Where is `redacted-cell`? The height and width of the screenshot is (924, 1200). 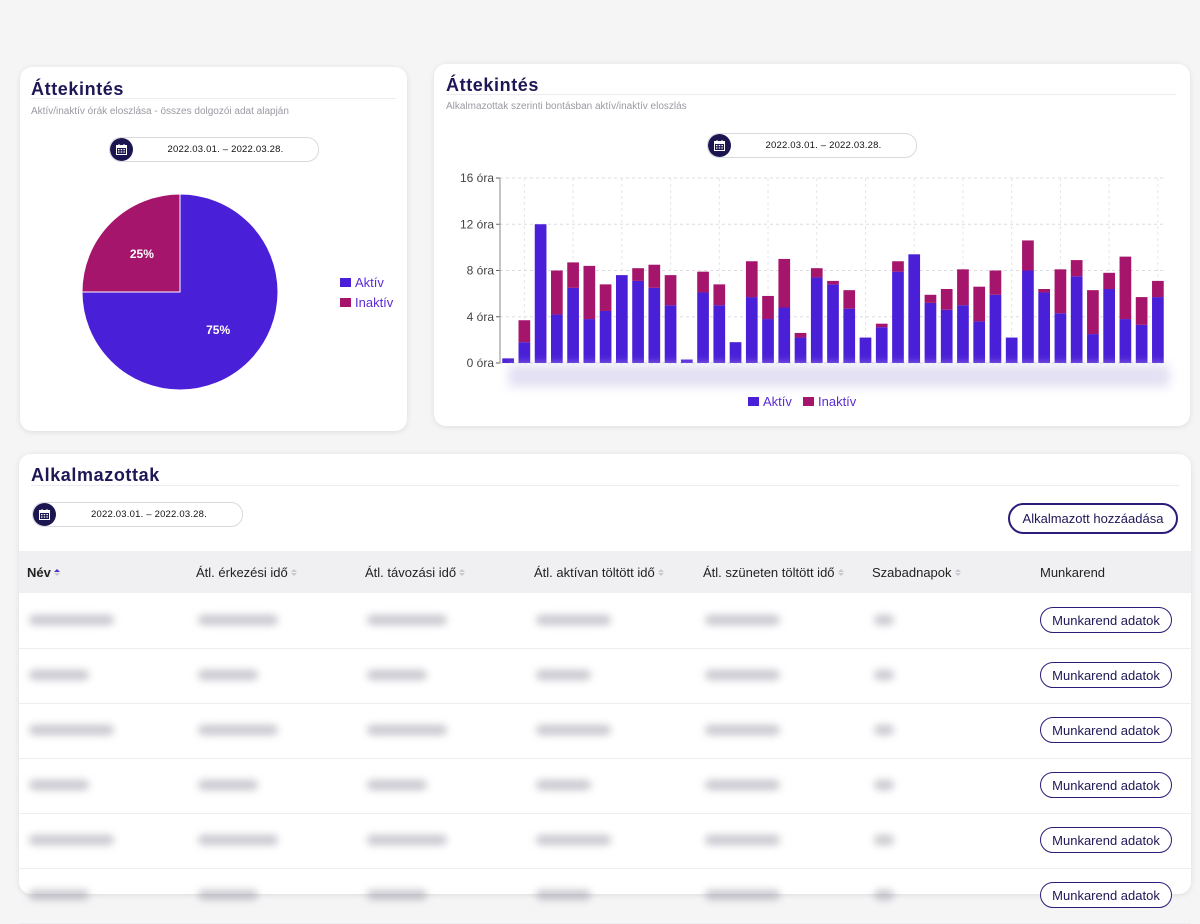
redacted-cell is located at coordinates (742, 620).